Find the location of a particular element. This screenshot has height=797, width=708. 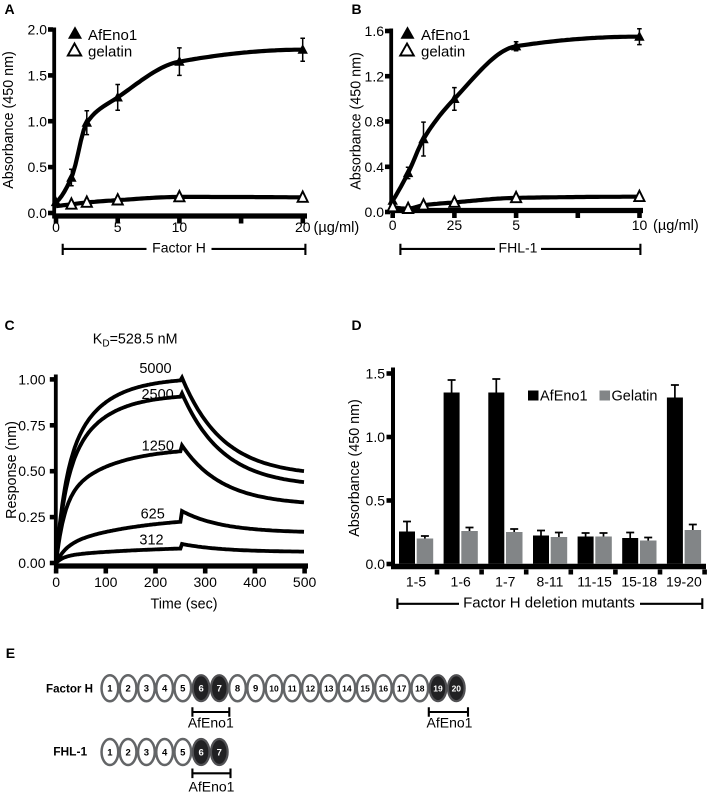

svg-text: 8-11 is located at coordinates (549, 582).